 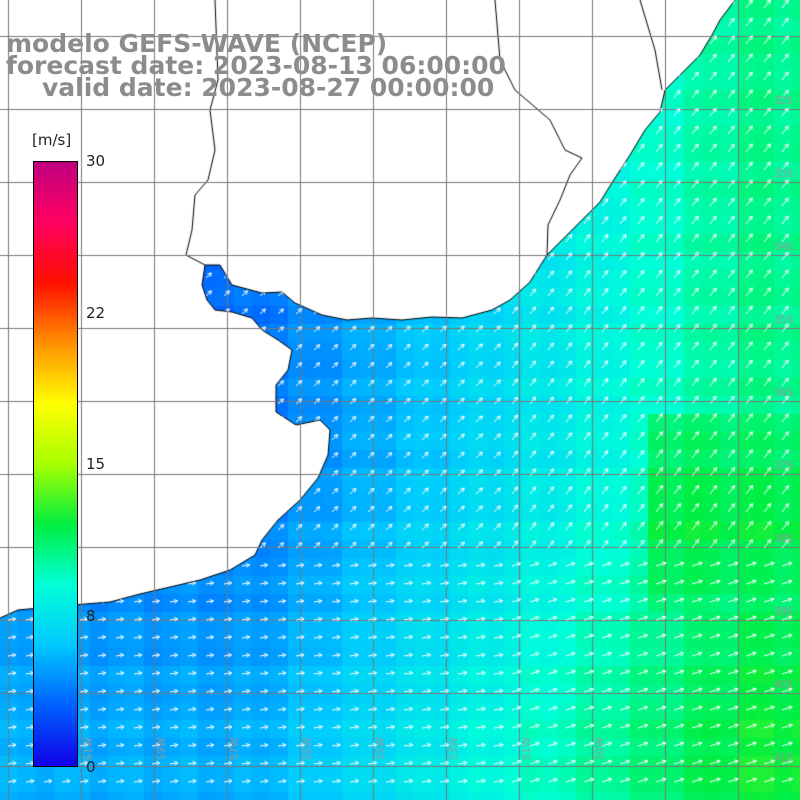 I want to click on colorbar-tick-label: 15, so click(x=96, y=464).